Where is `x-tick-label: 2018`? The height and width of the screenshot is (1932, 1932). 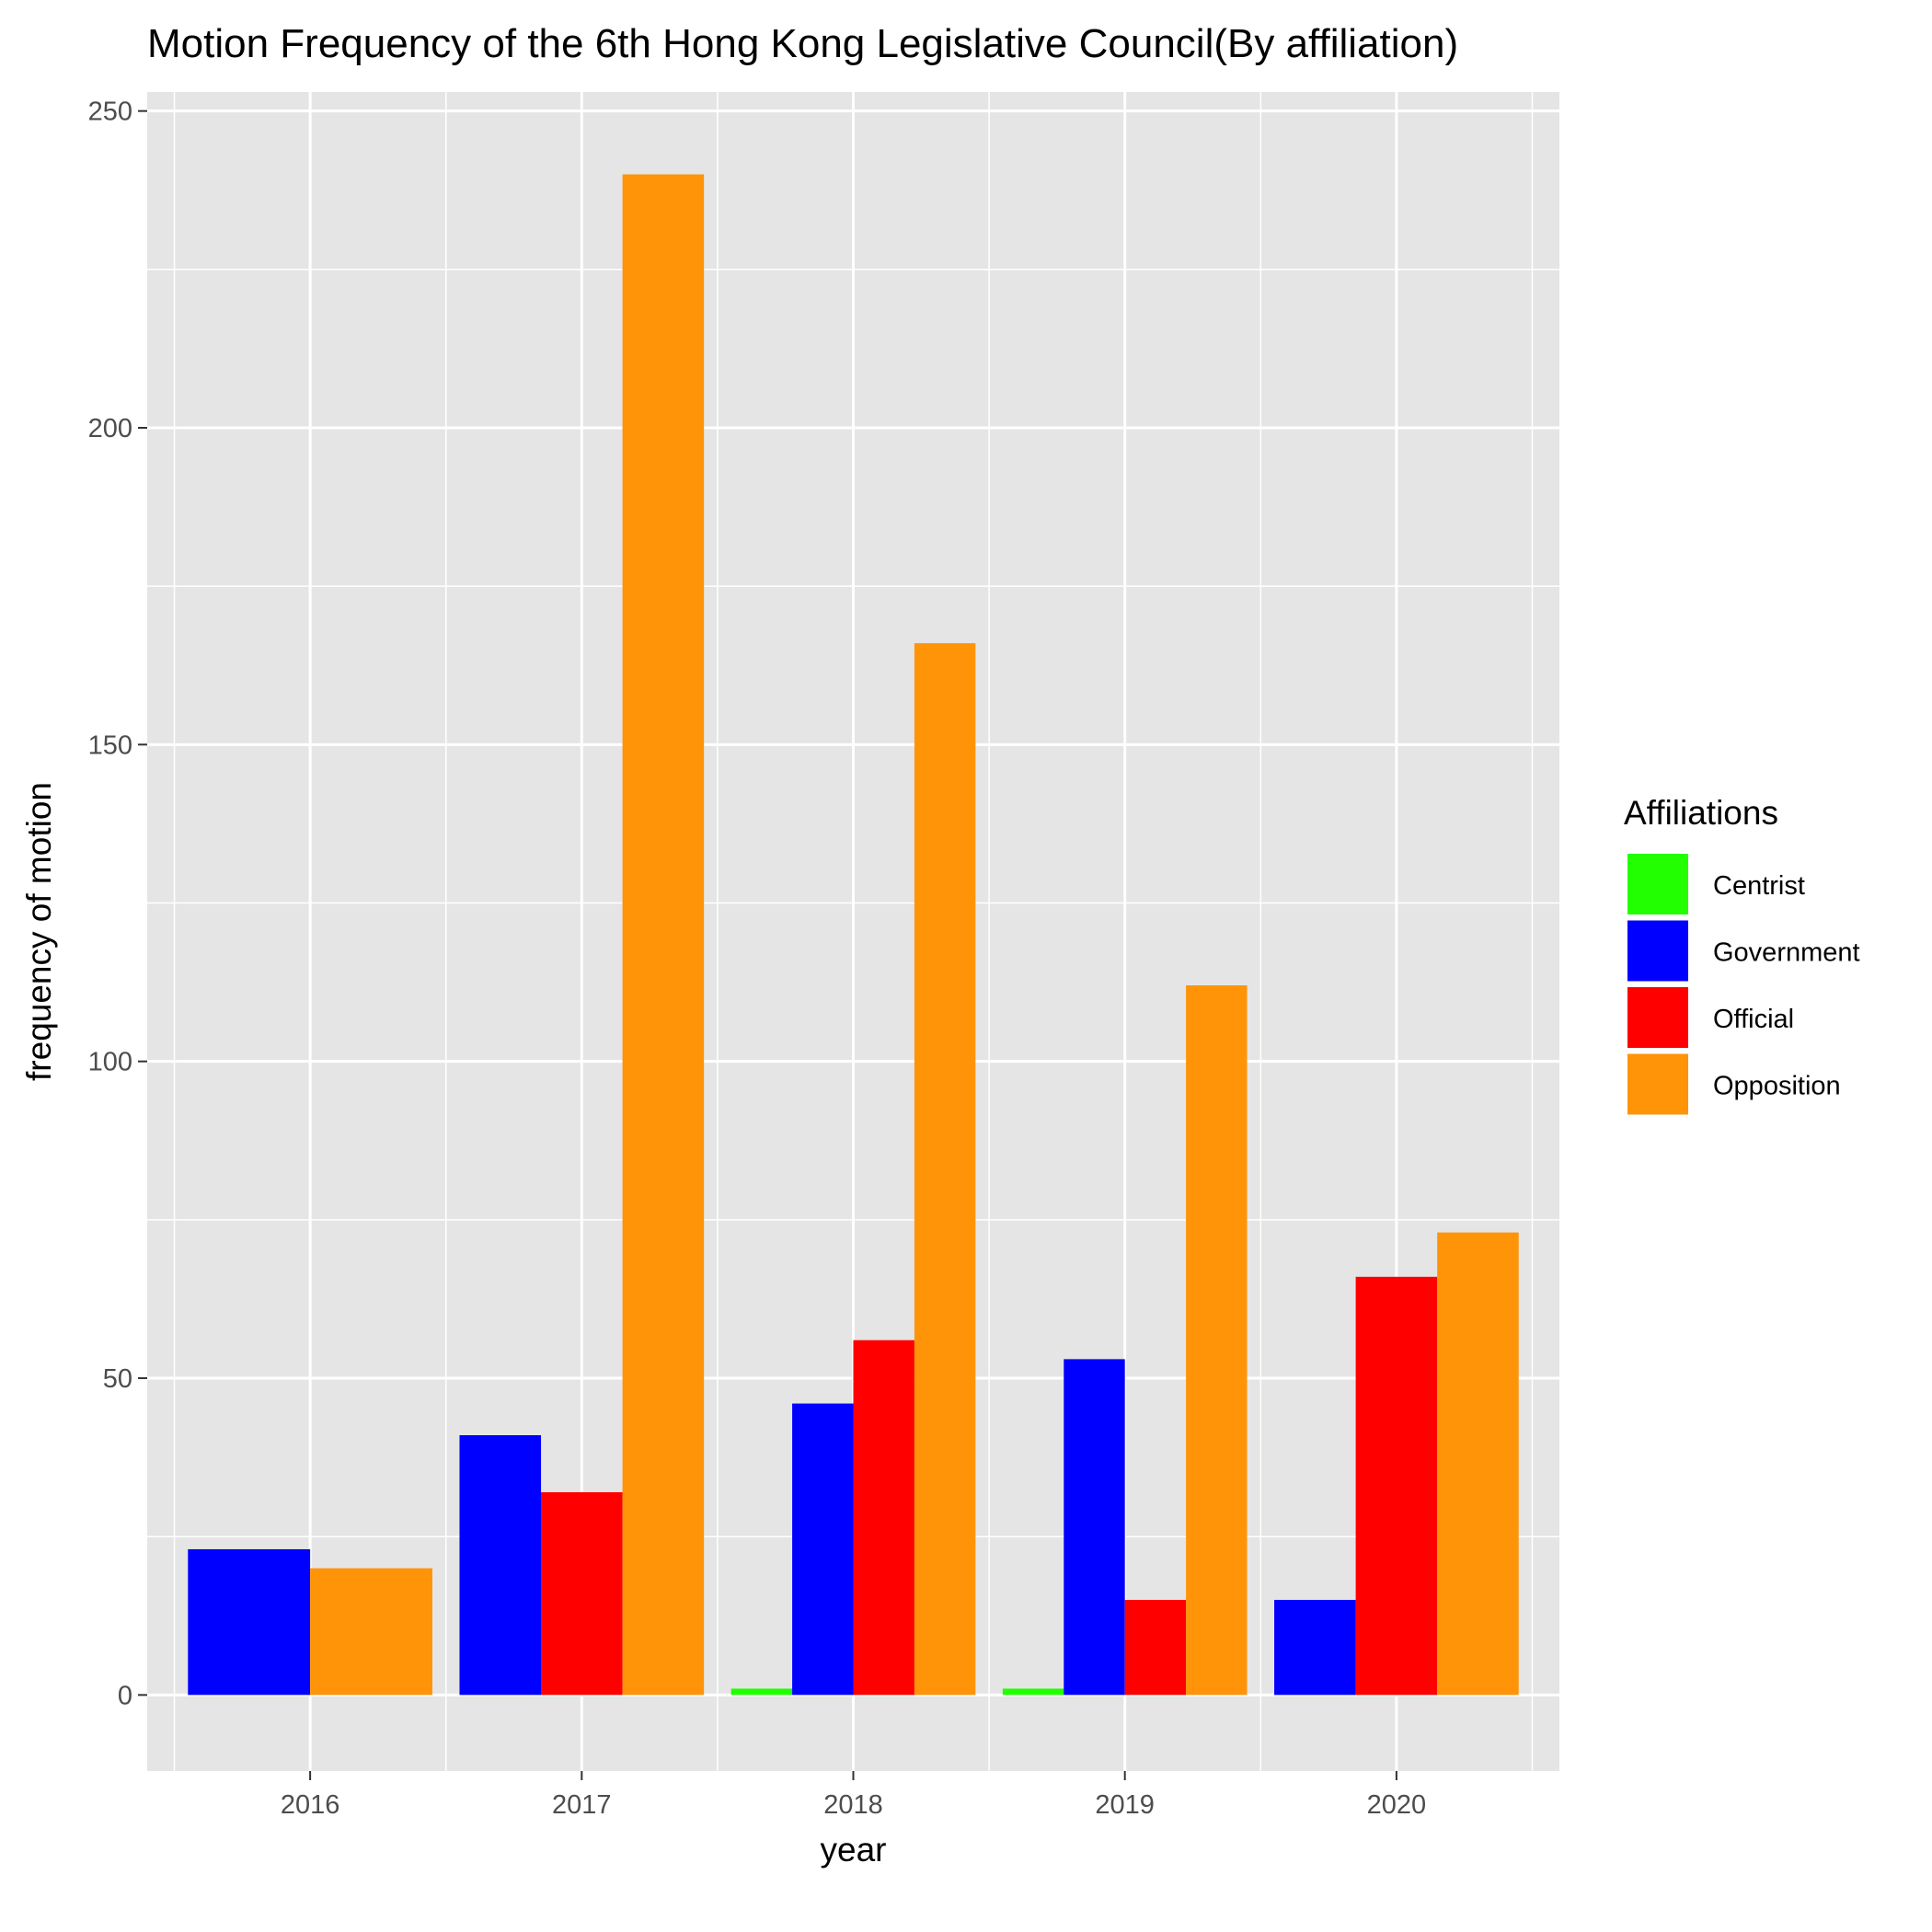 x-tick-label: 2018 is located at coordinates (853, 1805).